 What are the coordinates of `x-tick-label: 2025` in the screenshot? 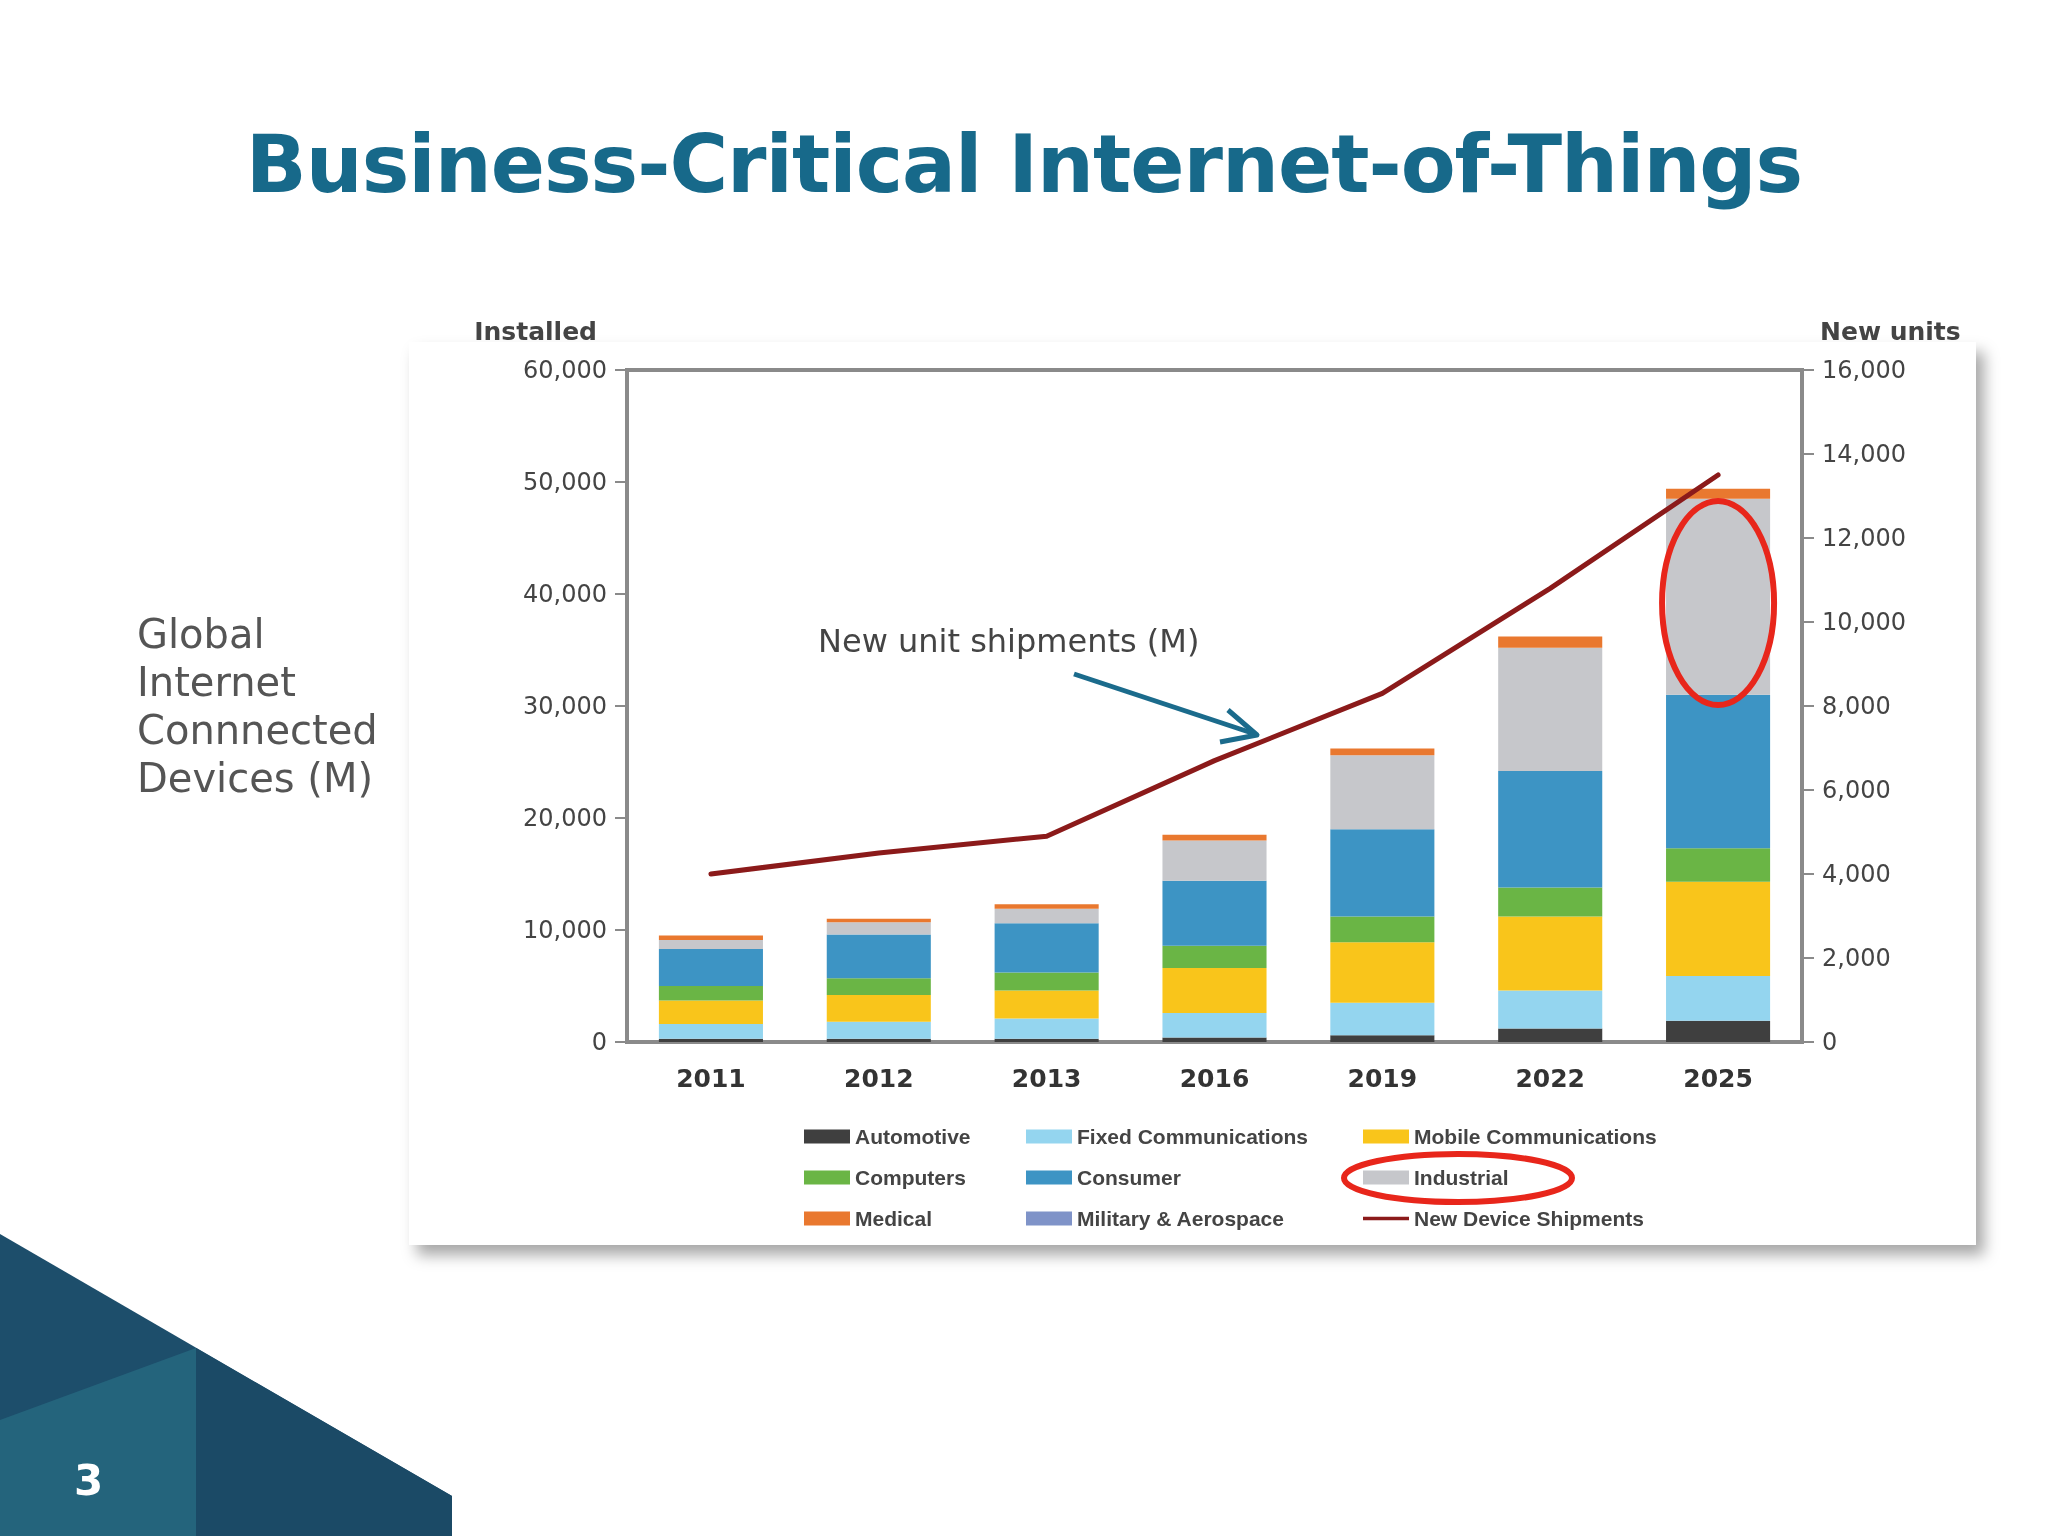 It's located at (1718, 1078).